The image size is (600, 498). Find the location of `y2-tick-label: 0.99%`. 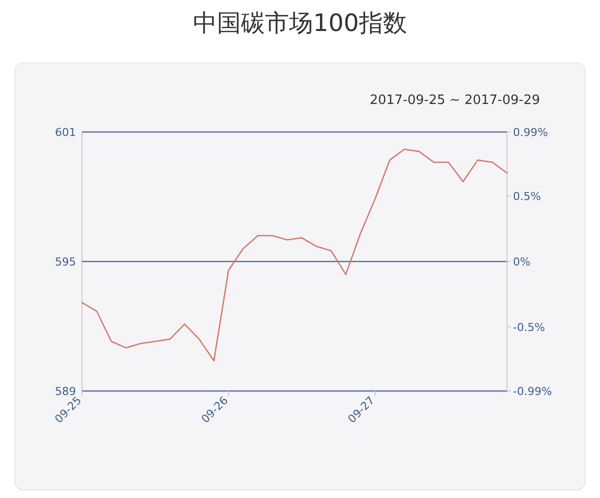

y2-tick-label: 0.99% is located at coordinates (530, 132).